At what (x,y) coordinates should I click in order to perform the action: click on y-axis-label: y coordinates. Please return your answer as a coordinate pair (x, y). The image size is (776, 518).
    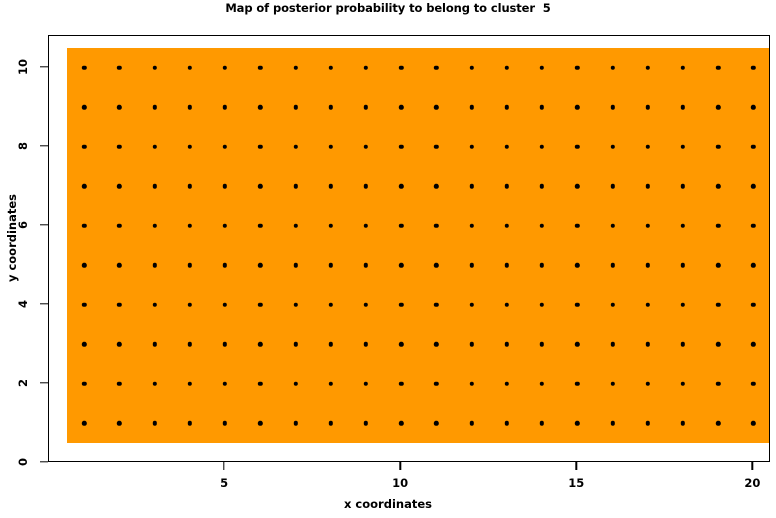
    Looking at the image, I should click on (12, 238).